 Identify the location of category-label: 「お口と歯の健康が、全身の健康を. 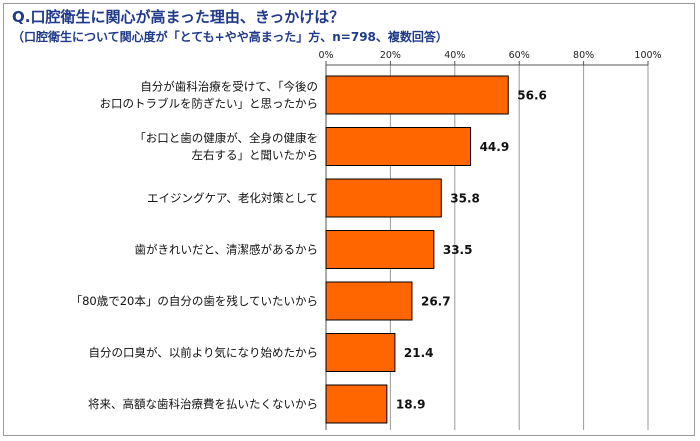
(226, 138).